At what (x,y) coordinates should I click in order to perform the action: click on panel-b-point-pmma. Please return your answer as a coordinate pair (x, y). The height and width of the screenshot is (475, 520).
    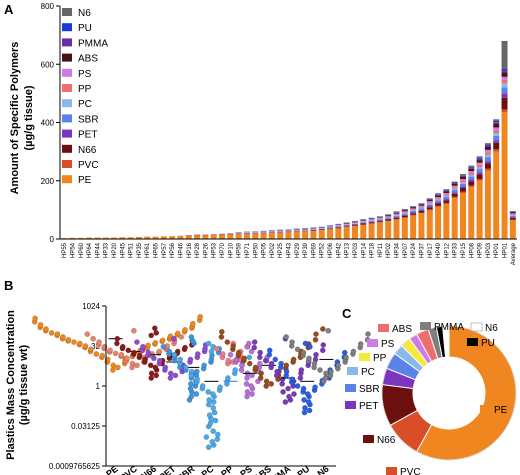
    Looking at the image, I should click on (254, 347).